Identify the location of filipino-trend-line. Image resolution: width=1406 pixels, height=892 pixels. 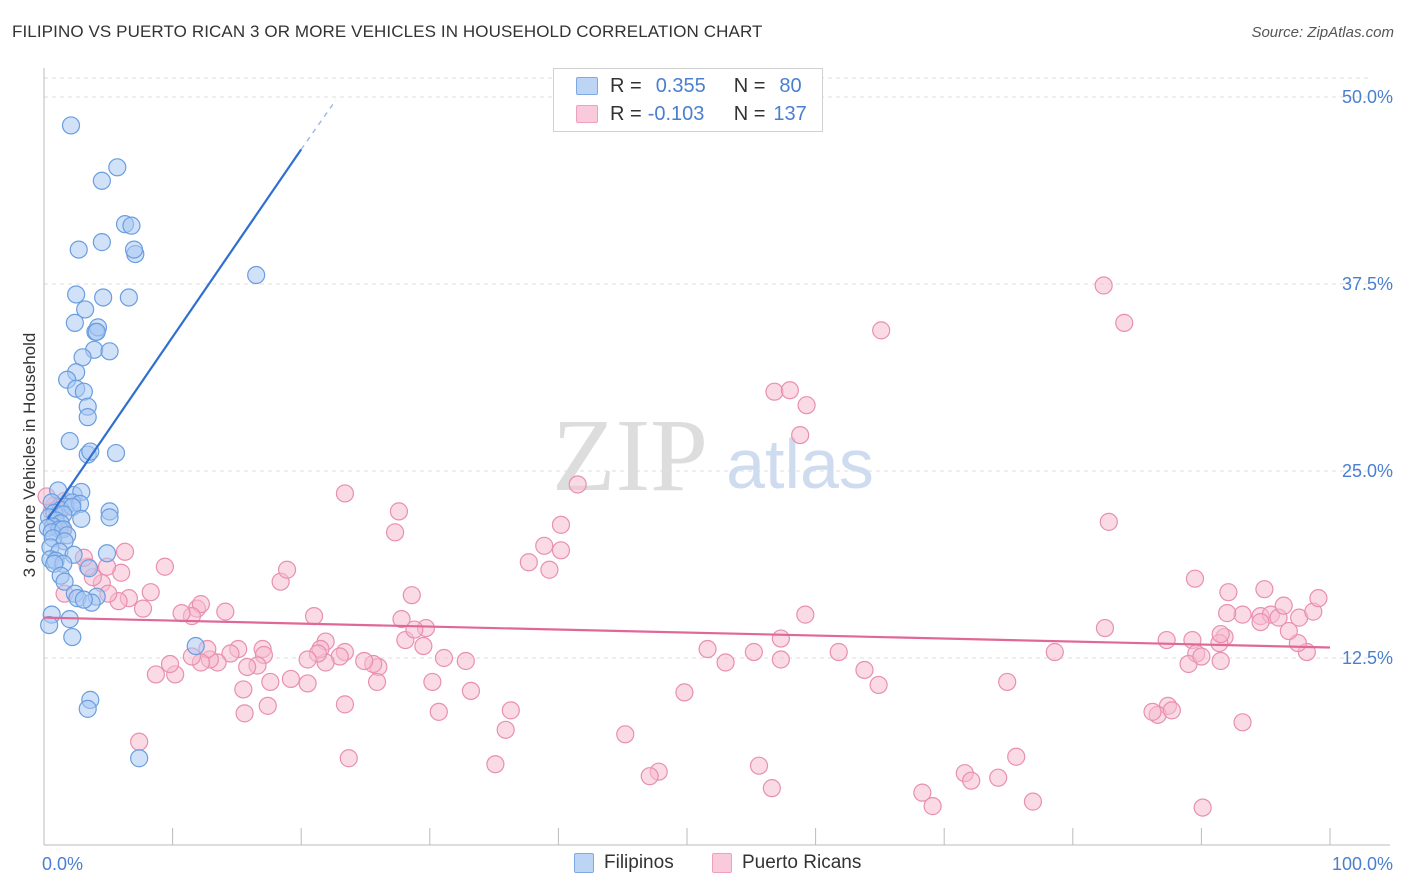
(174, 334).